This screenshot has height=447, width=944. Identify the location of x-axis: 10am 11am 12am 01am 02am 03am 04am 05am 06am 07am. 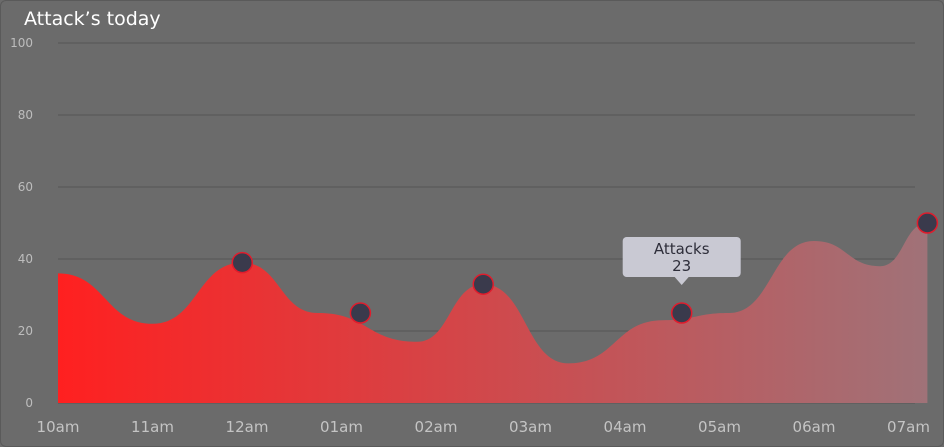
(483, 427).